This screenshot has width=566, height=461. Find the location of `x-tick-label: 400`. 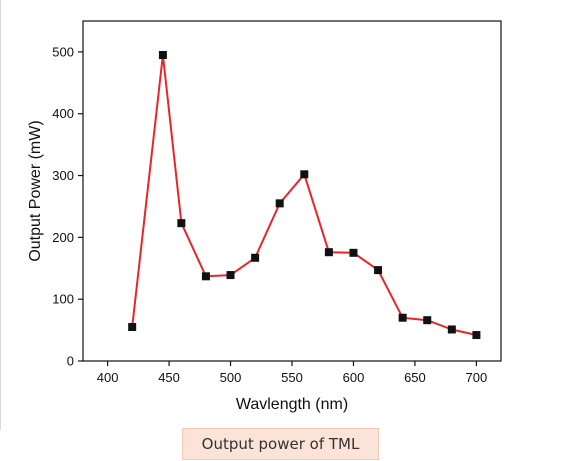

x-tick-label: 400 is located at coordinates (108, 377).